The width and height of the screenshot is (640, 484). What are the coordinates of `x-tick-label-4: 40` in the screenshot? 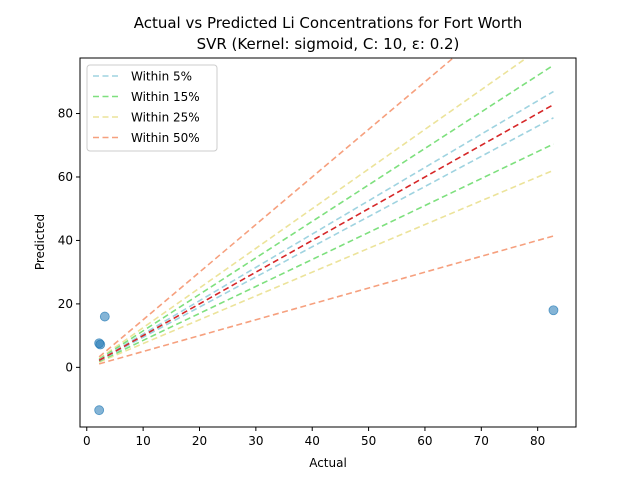 It's located at (312, 441).